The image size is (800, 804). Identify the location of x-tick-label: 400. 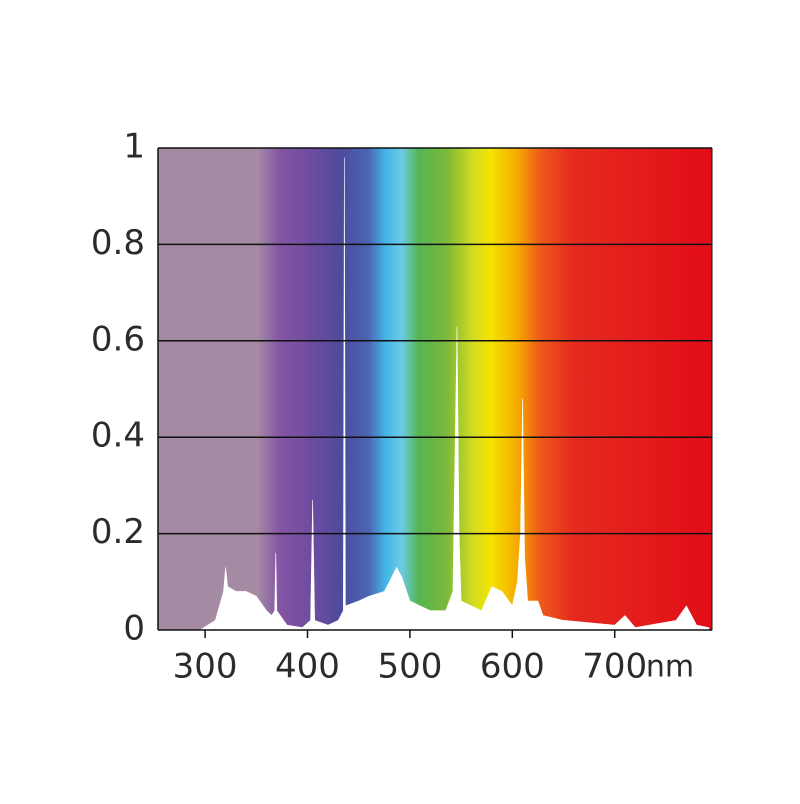
(307, 667).